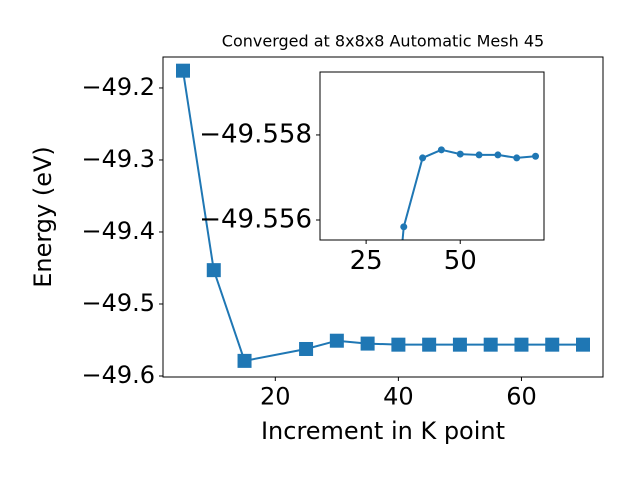  I want to click on y-tick-label: −49.3, so click(118, 159).